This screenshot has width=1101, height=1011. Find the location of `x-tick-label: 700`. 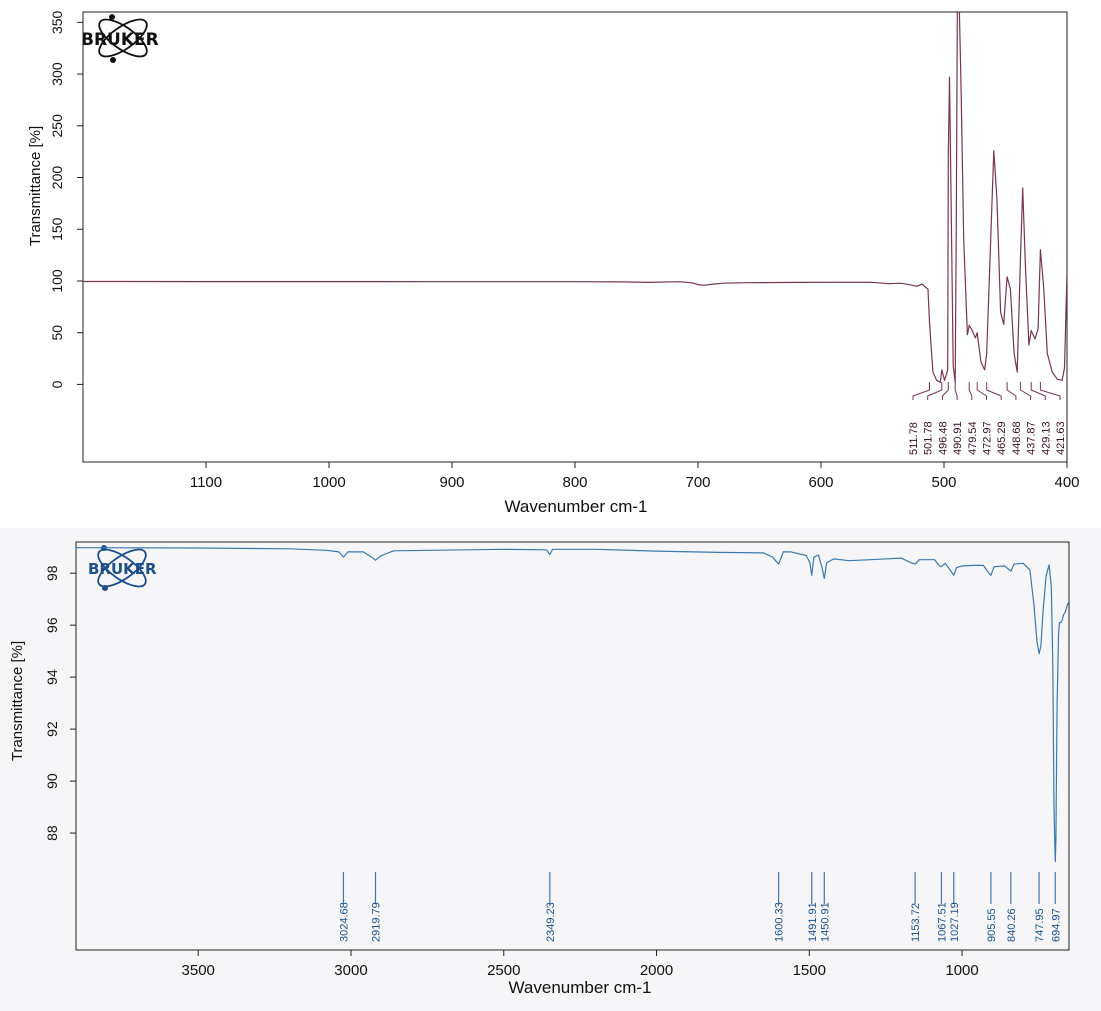

x-tick-label: 700 is located at coordinates (697, 482).